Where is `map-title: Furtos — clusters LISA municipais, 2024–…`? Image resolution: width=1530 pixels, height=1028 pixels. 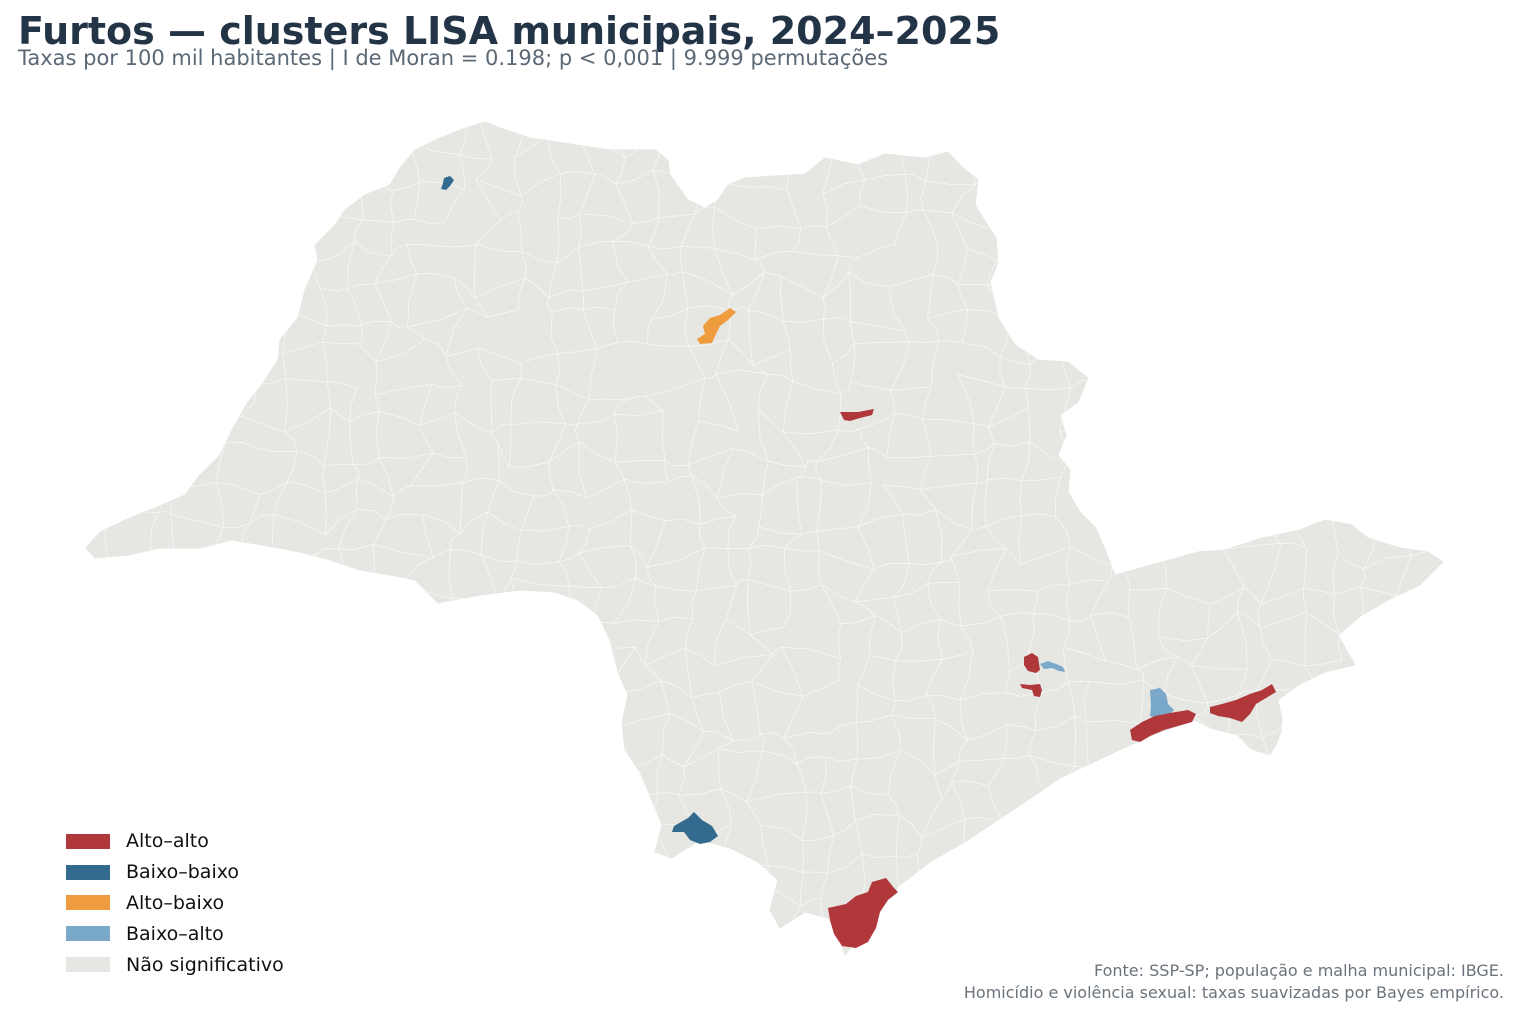
map-title: Furtos — clusters LISA municipais, 2024–… is located at coordinates (509, 31).